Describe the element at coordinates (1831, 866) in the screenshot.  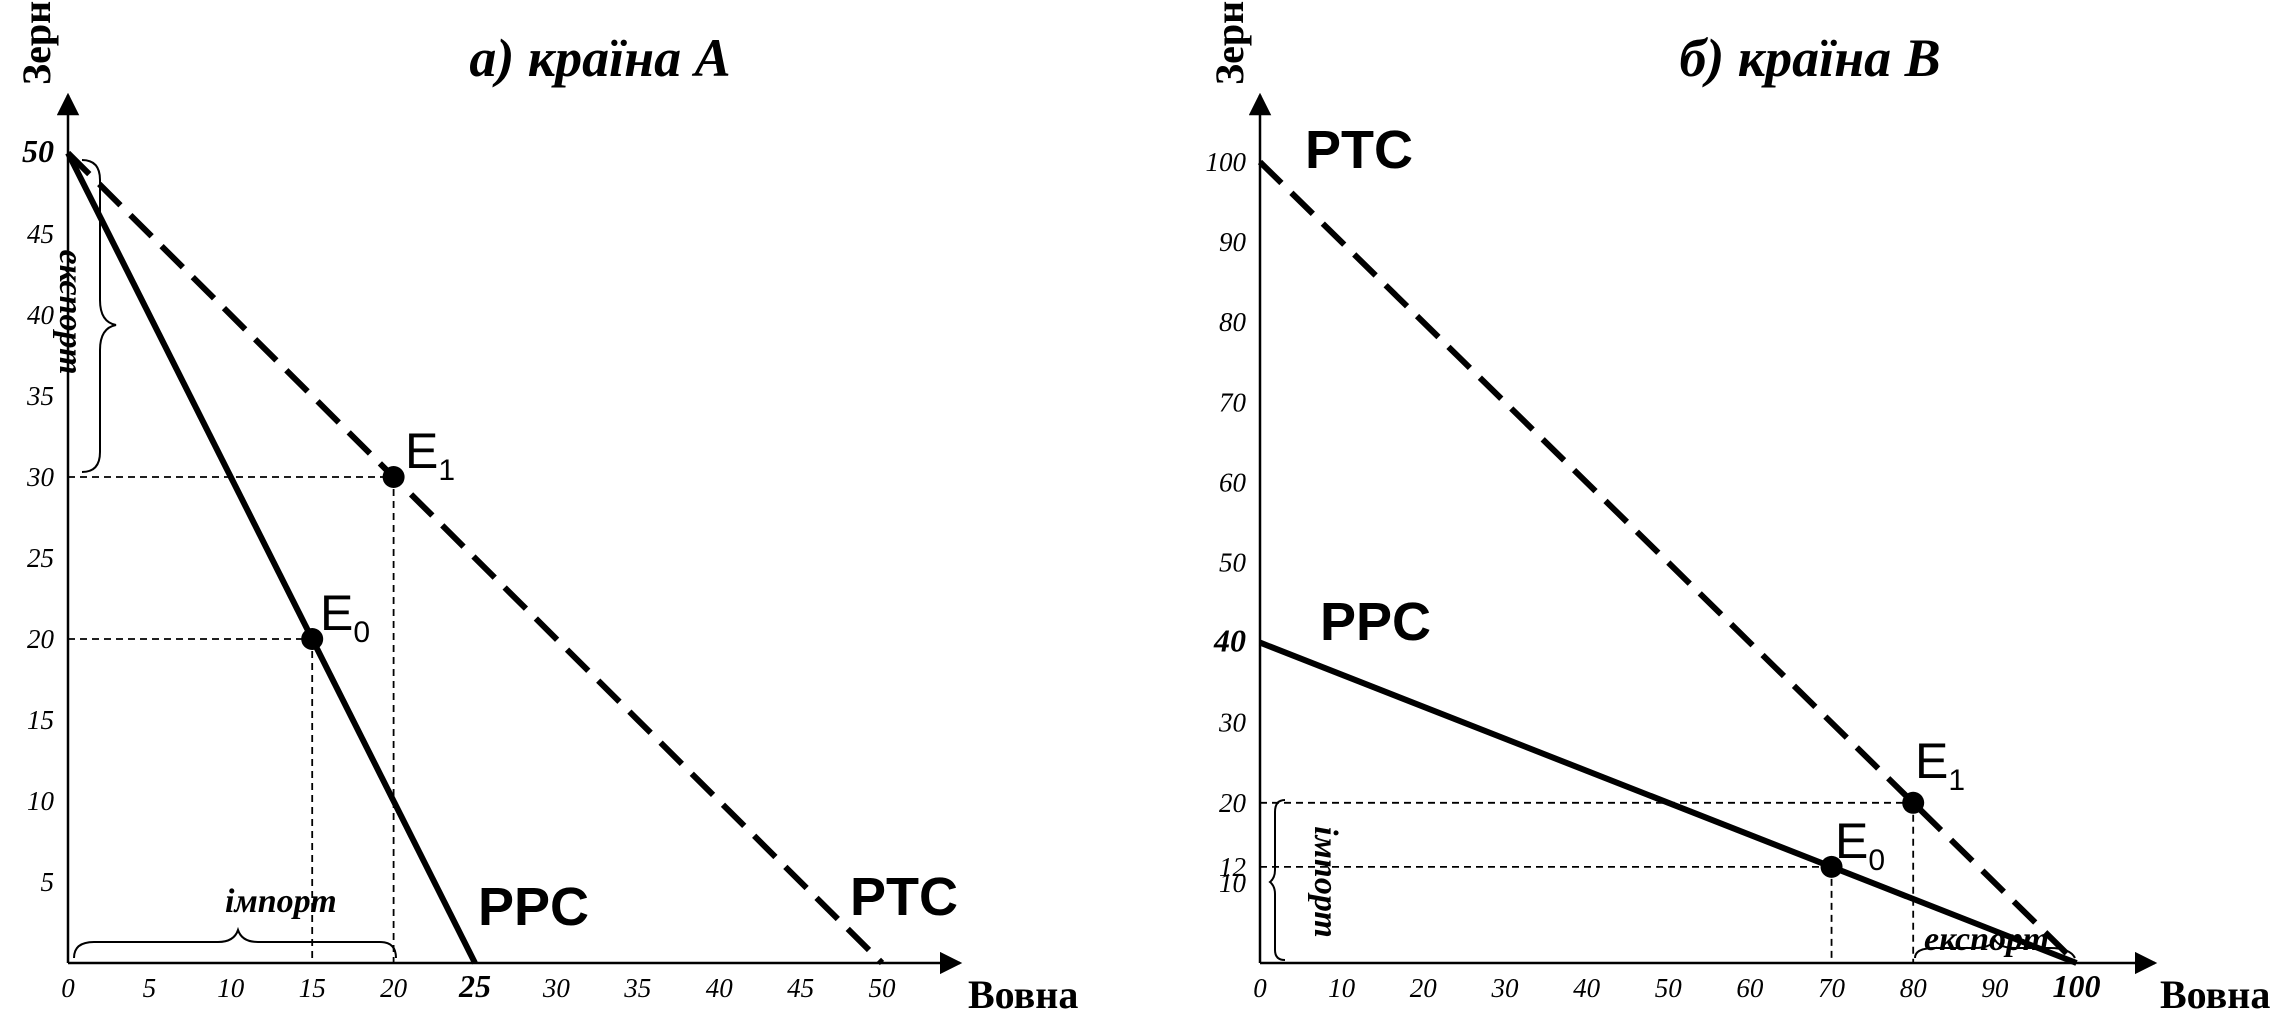
I see `chart-b-point-e0` at that location.